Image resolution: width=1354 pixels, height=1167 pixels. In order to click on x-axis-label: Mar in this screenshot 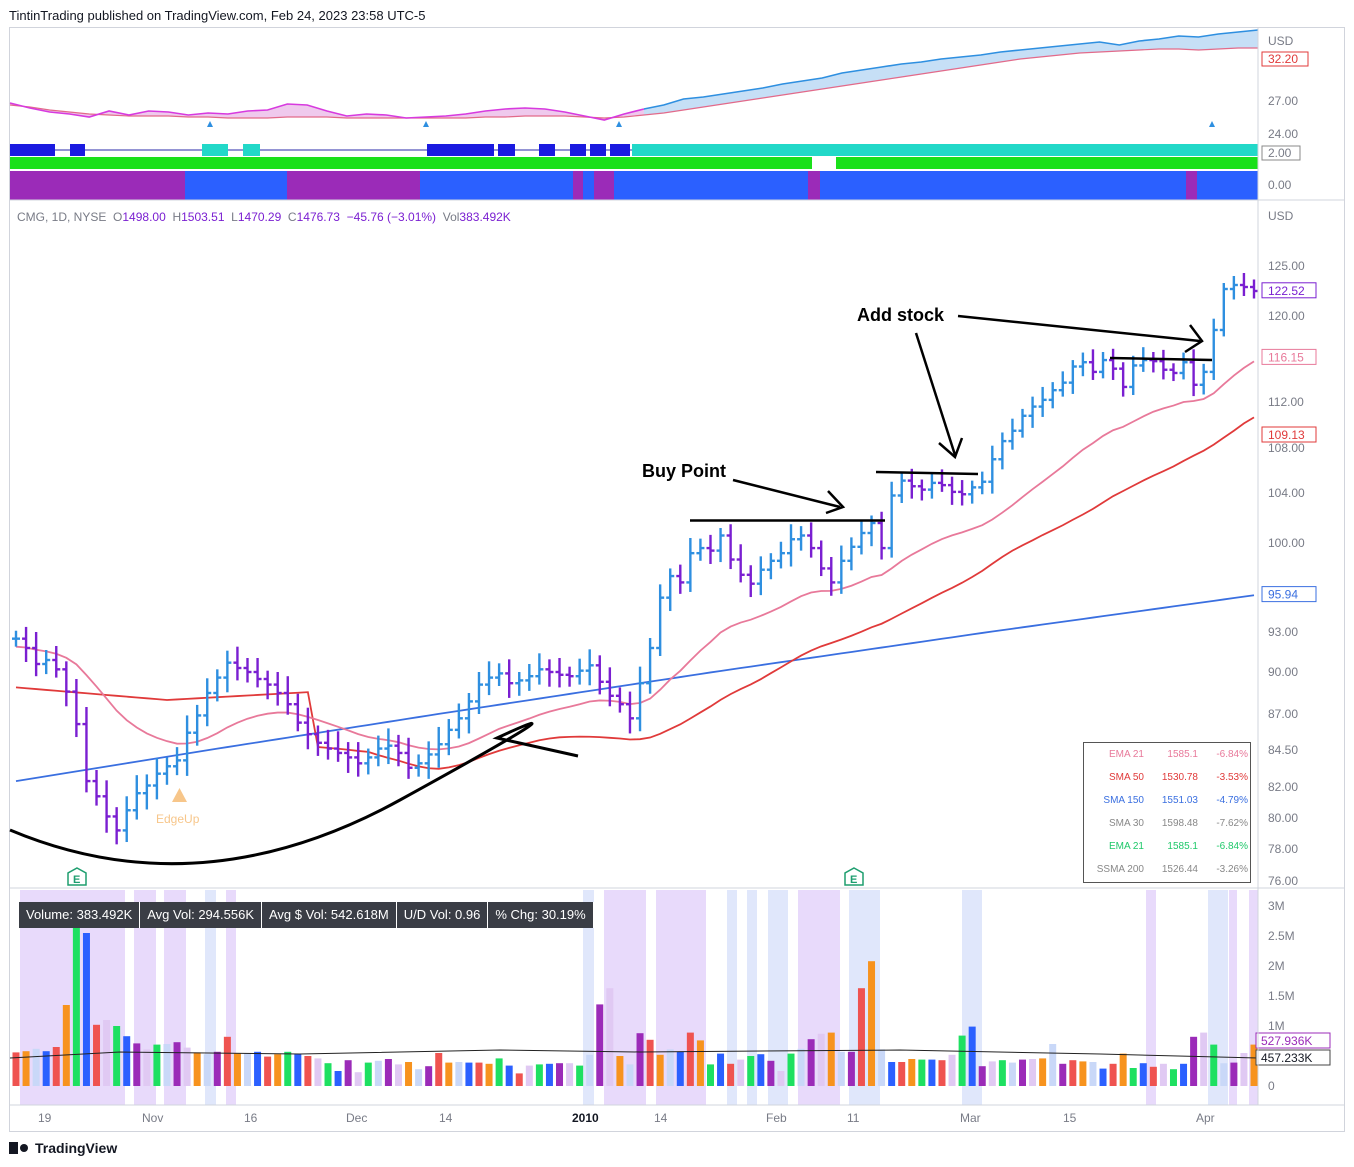, I will do `click(970, 1118)`.